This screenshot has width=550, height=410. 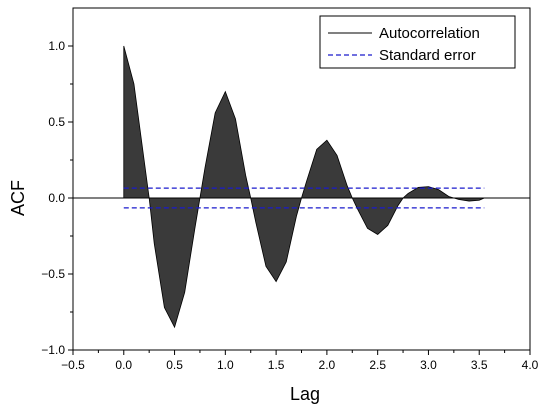 I want to click on x-axis-title: Lag, so click(x=305, y=394).